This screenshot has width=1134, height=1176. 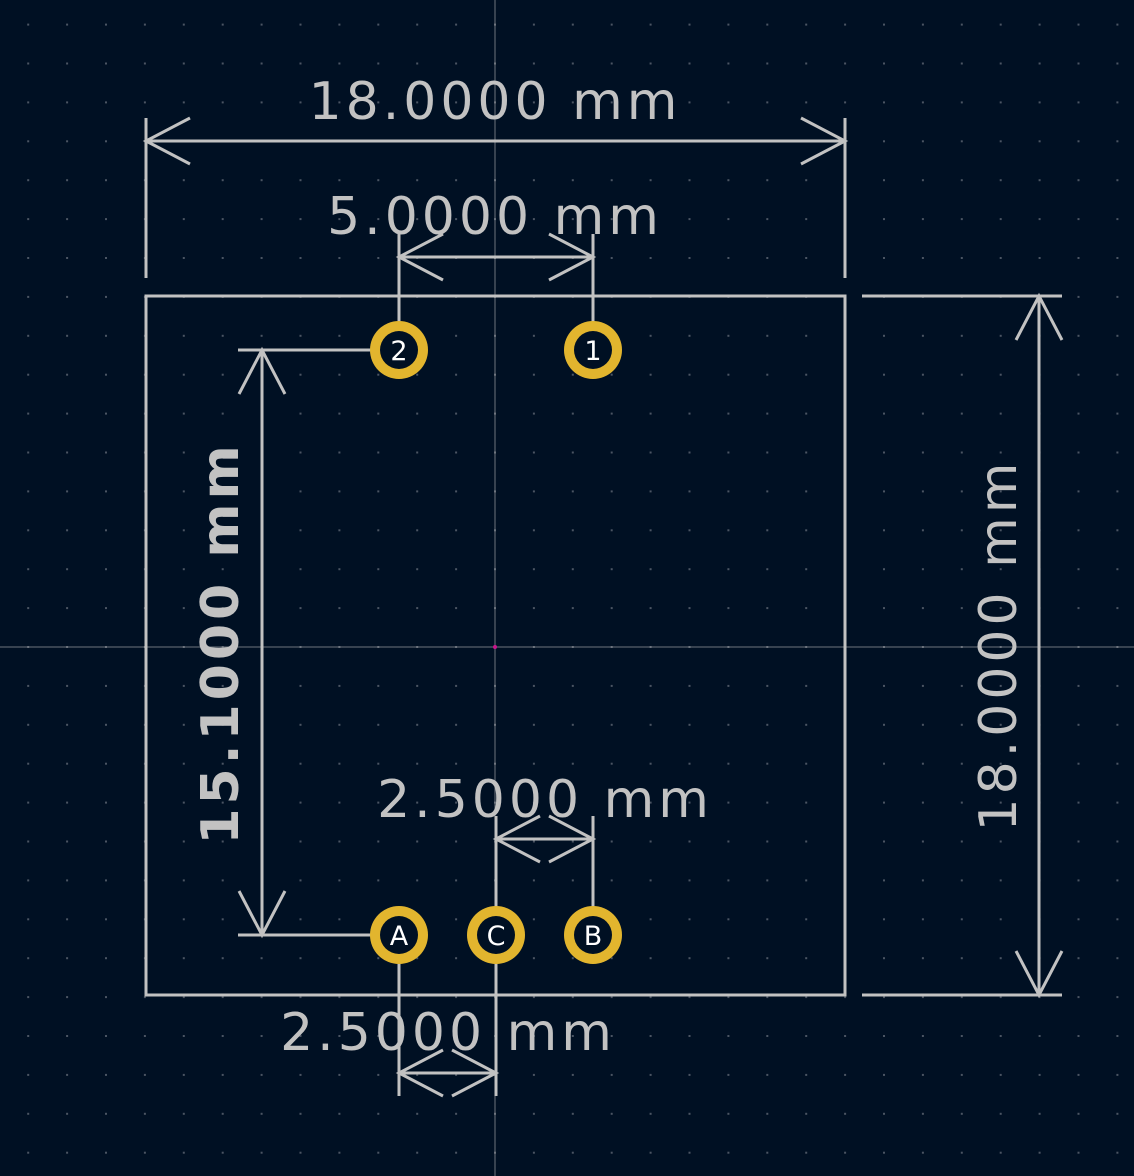 I want to click on pad-b: B, so click(x=593, y=935).